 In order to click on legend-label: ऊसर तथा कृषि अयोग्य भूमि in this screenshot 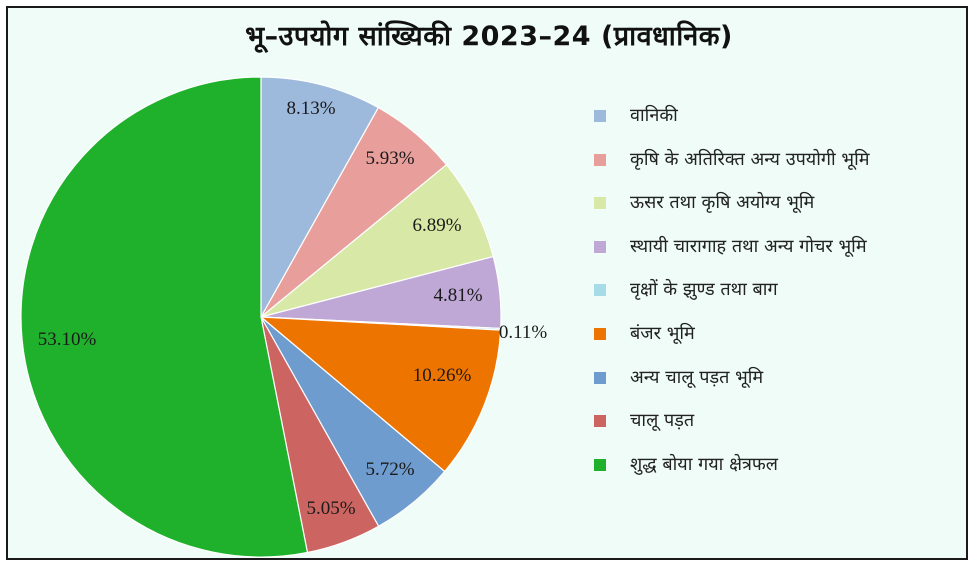, I will do `click(722, 203)`.